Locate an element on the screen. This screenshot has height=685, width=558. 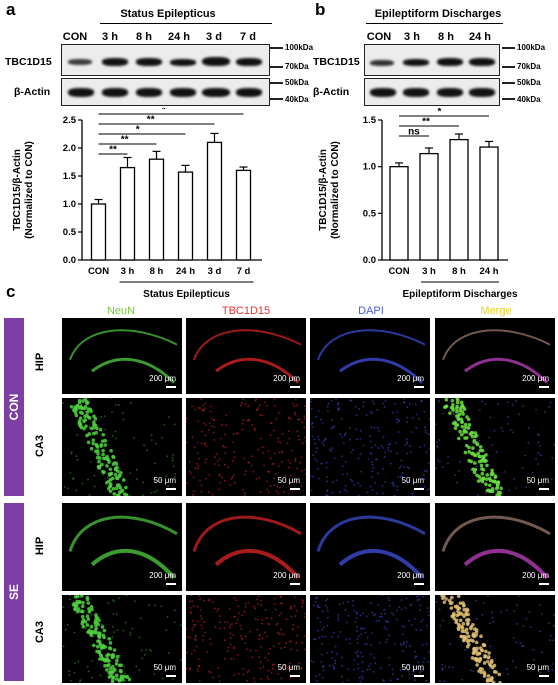
group-bar-se: SE is located at coordinates (14, 592).